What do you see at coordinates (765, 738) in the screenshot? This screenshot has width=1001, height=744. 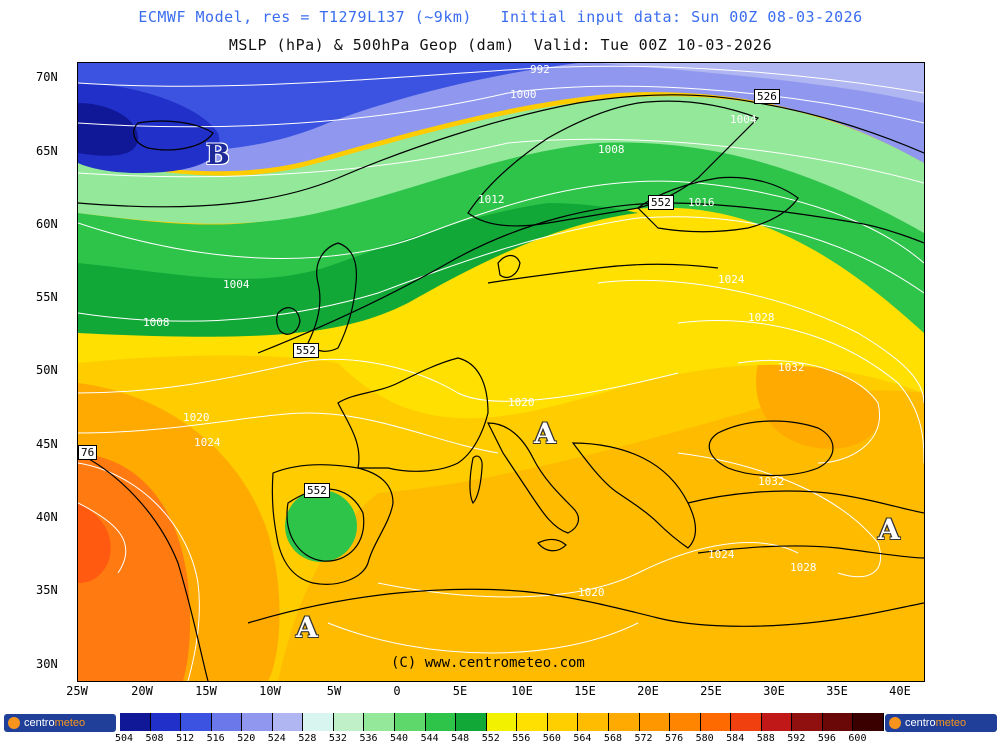 I see `colorbar-tick-label: 588` at bounding box center [765, 738].